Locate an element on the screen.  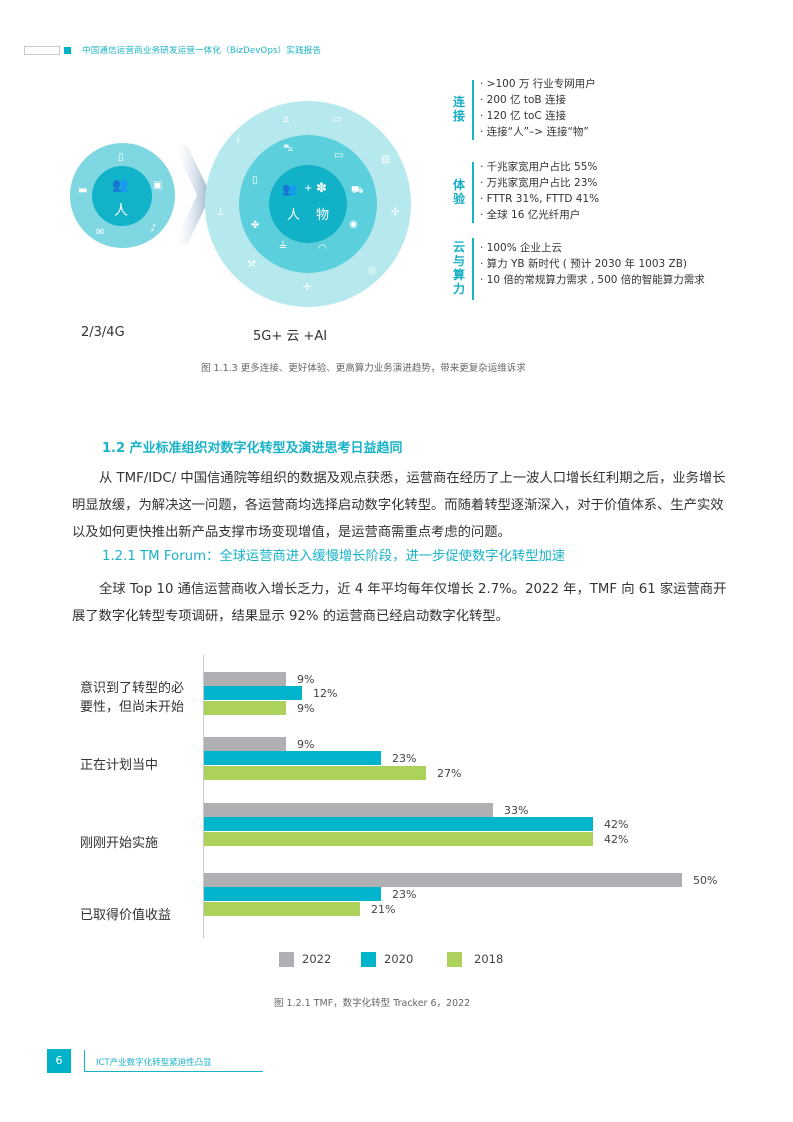
header-decor-square is located at coordinates (67, 50).